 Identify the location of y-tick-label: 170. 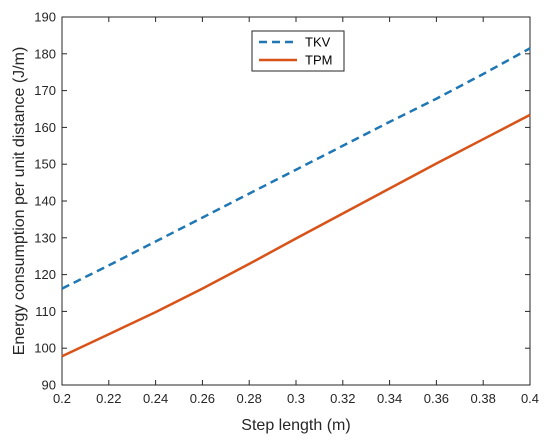
(45, 90).